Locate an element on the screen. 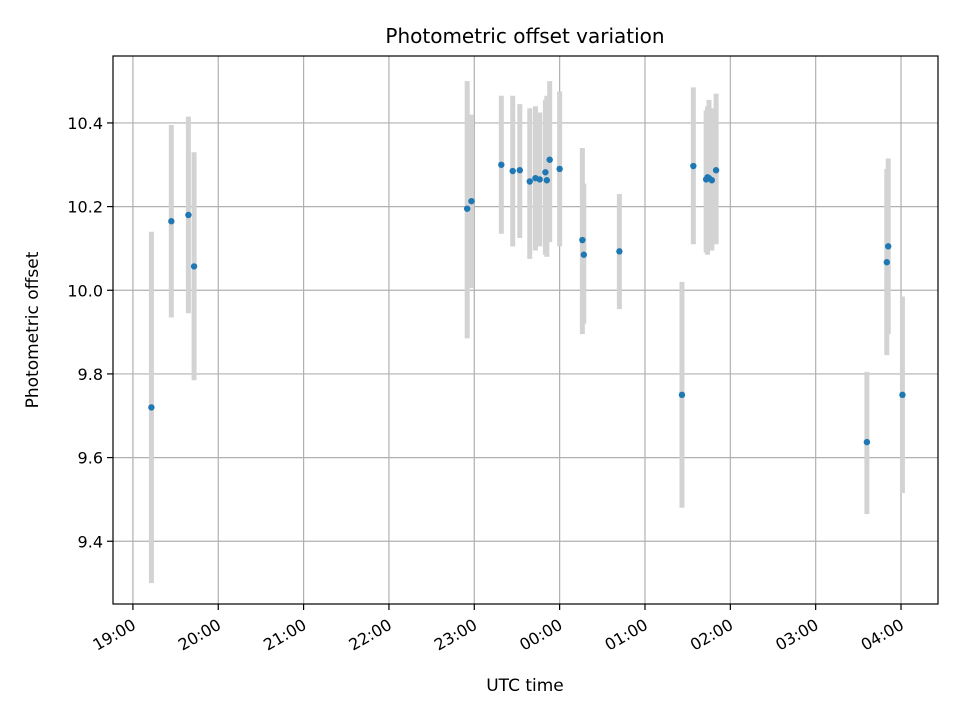 This screenshot has width=960, height=720. x-tick-label: 21:00 is located at coordinates (284, 635).